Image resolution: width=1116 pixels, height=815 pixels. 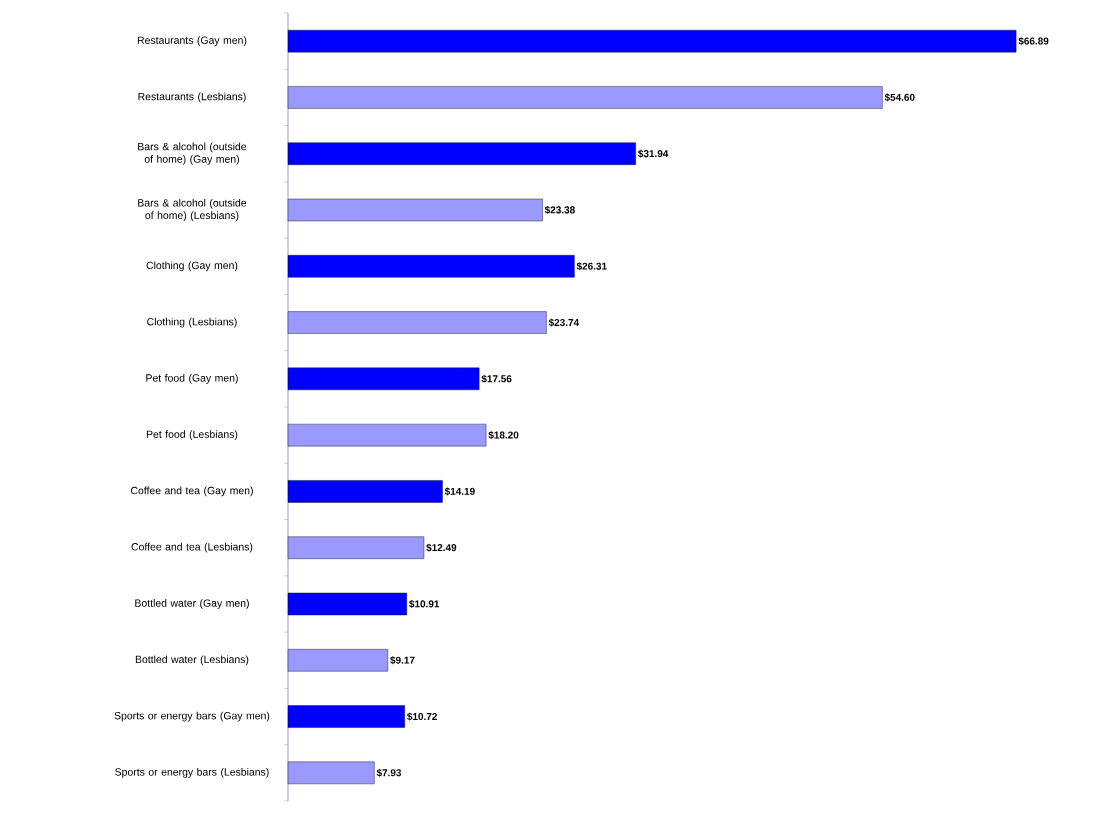 I want to click on data-label: $26.31, so click(x=591, y=266).